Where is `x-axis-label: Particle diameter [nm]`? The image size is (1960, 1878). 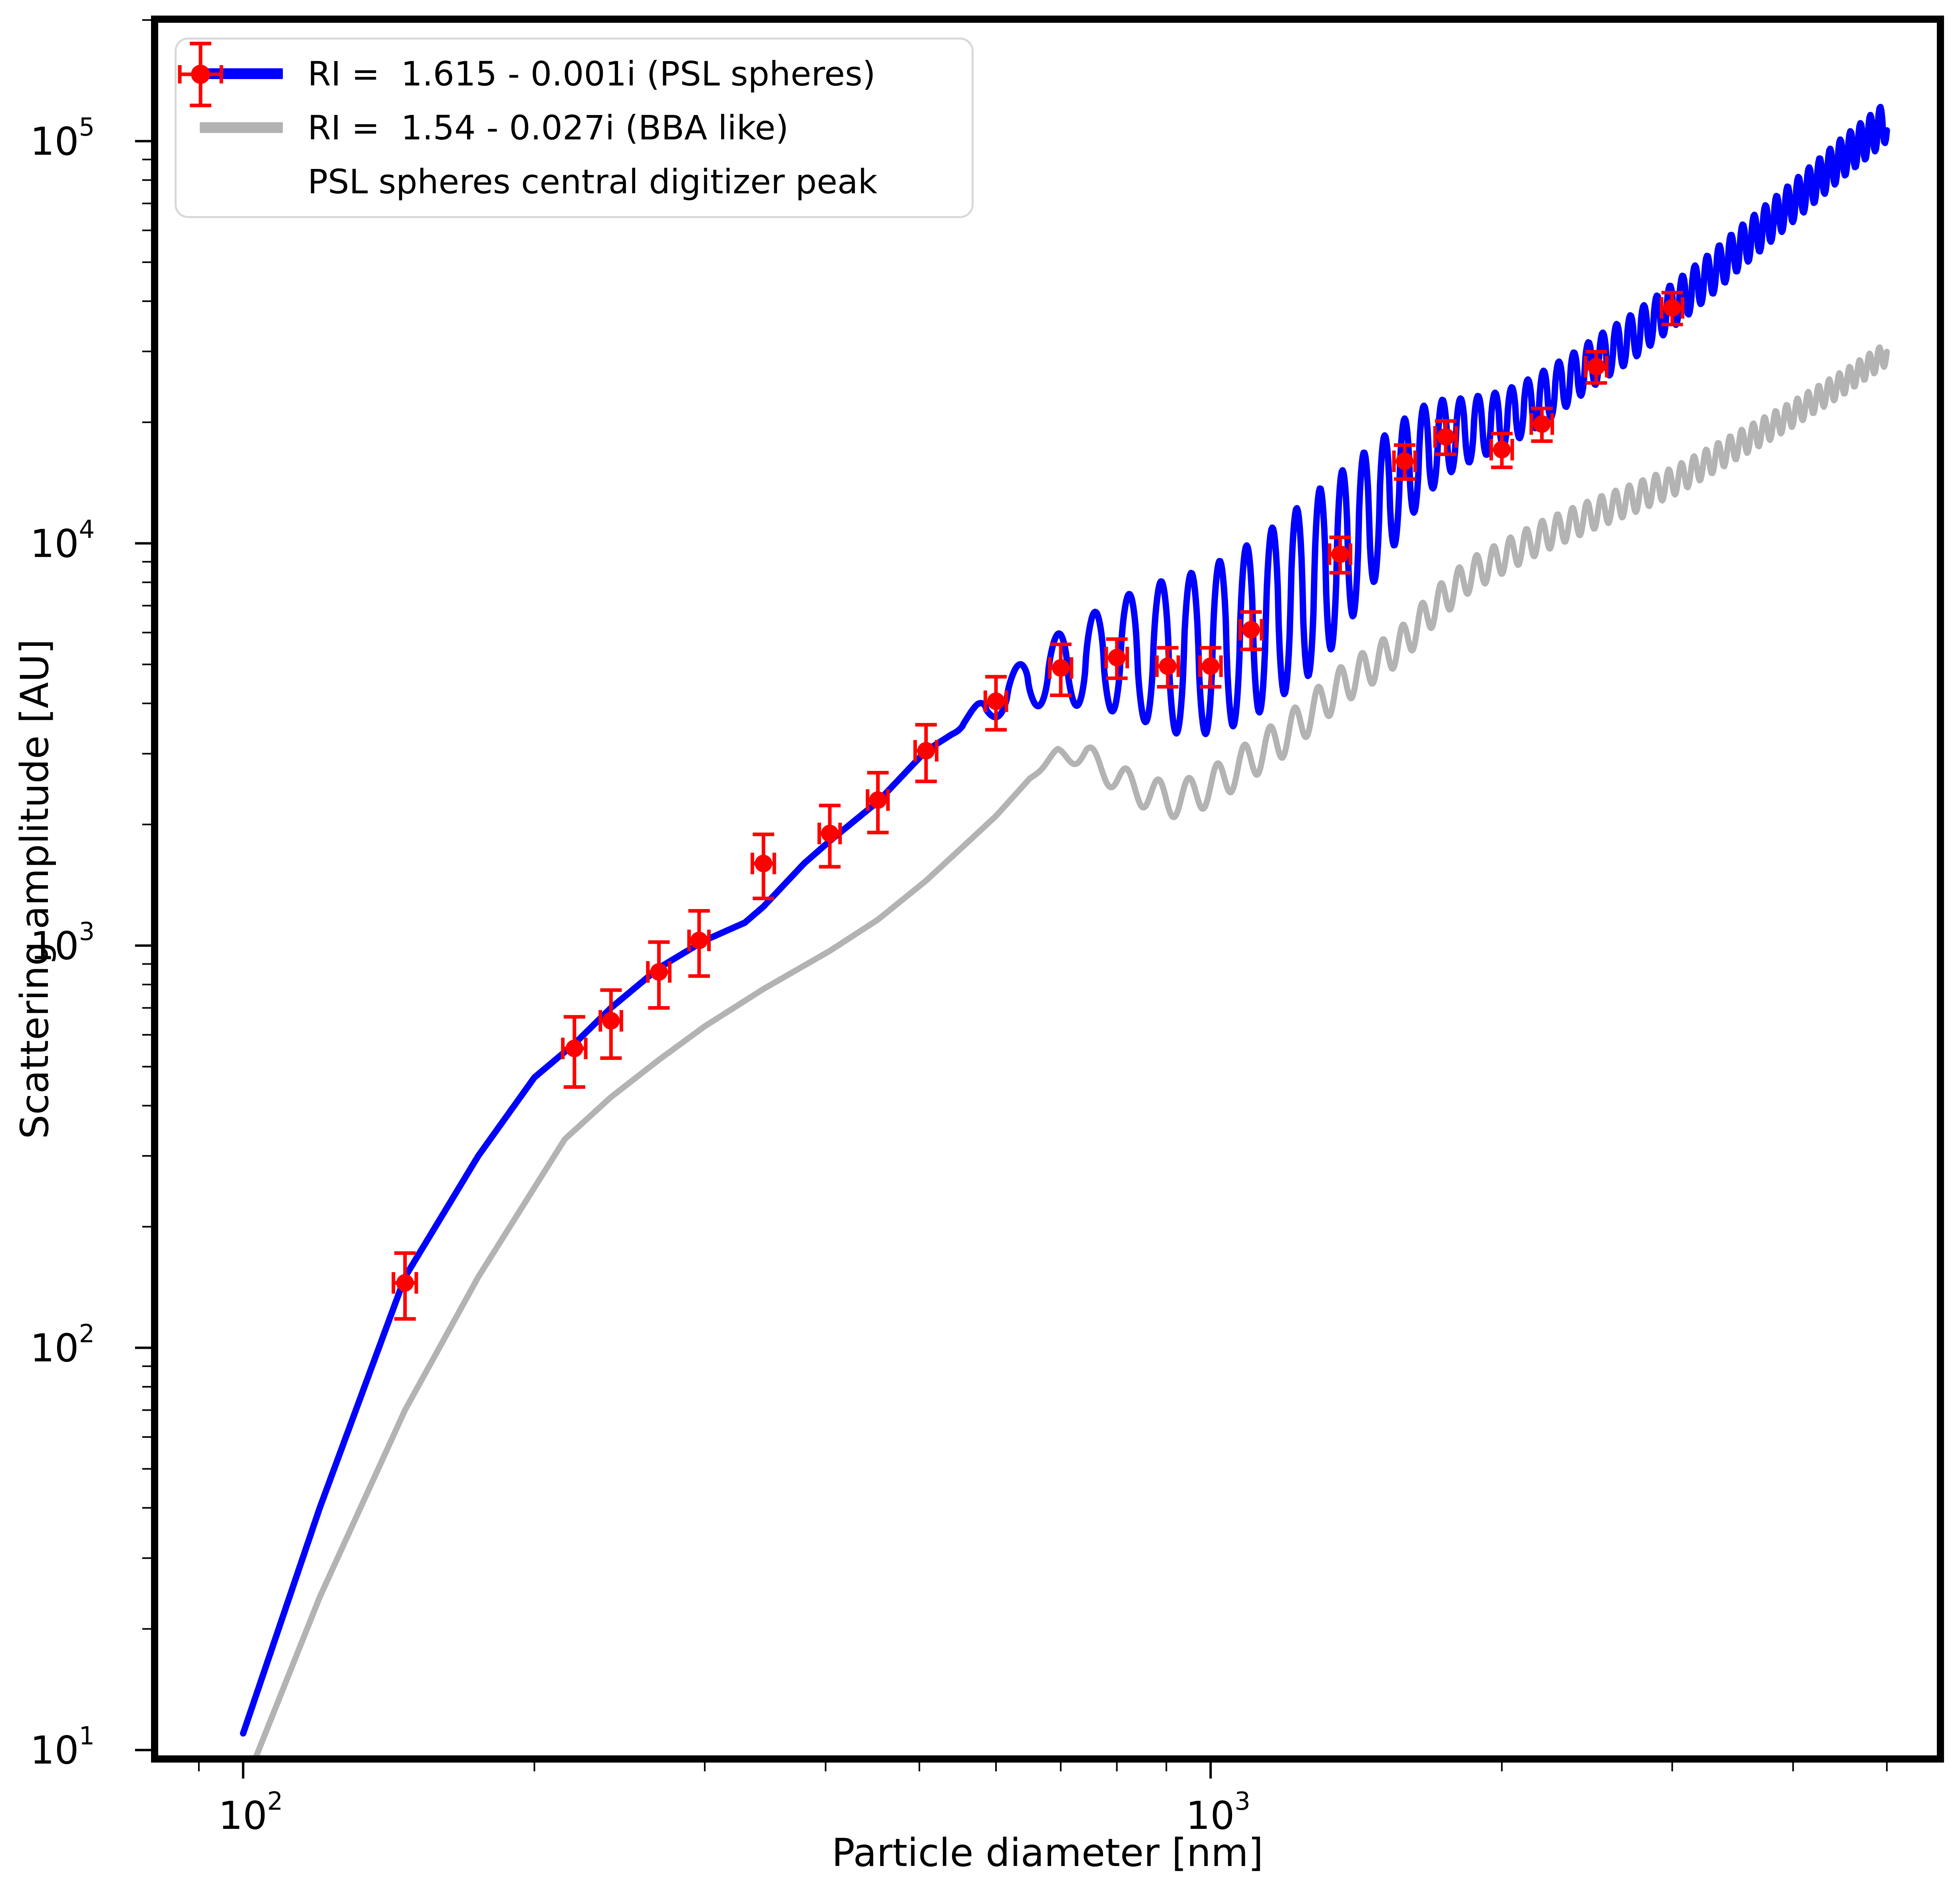 x-axis-label: Particle diameter [nm] is located at coordinates (1047, 1852).